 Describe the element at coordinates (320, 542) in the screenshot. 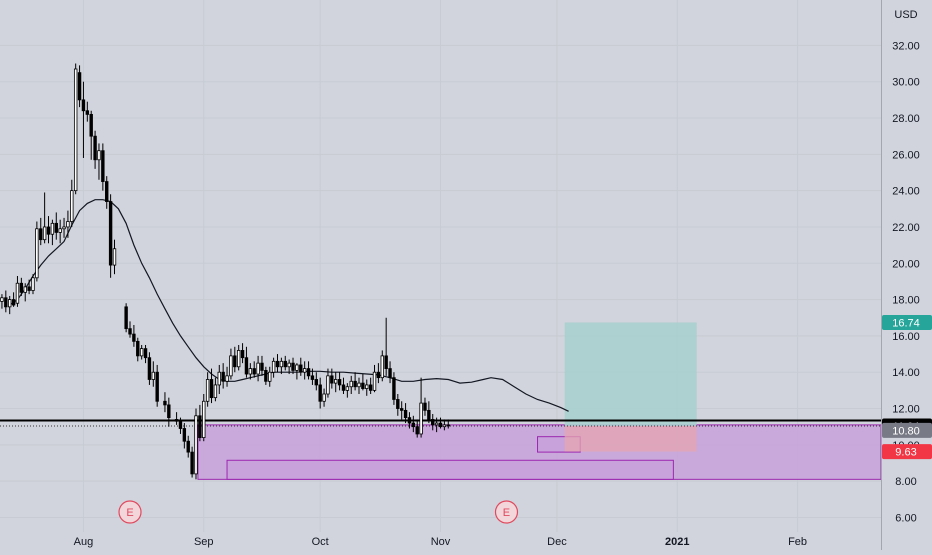

I see `time-tick-label: Oct` at that location.